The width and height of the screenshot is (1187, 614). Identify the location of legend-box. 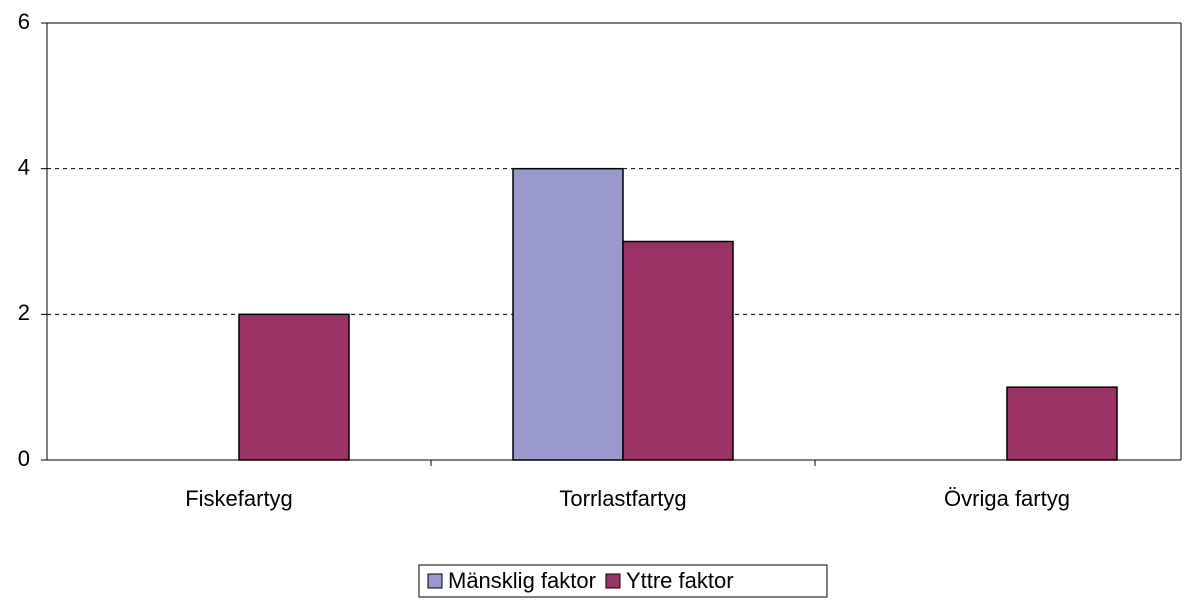
(623, 581).